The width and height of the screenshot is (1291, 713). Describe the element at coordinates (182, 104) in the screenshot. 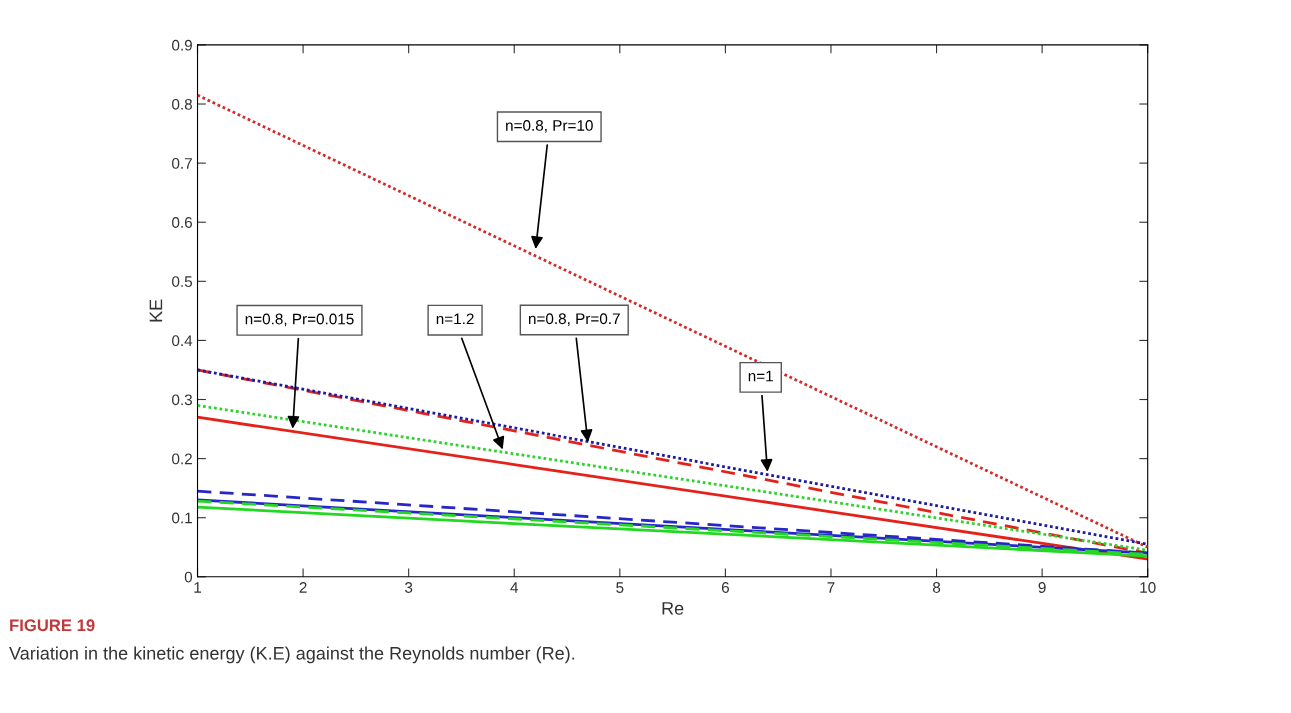

I see `y-tick-label: 0.8` at that location.